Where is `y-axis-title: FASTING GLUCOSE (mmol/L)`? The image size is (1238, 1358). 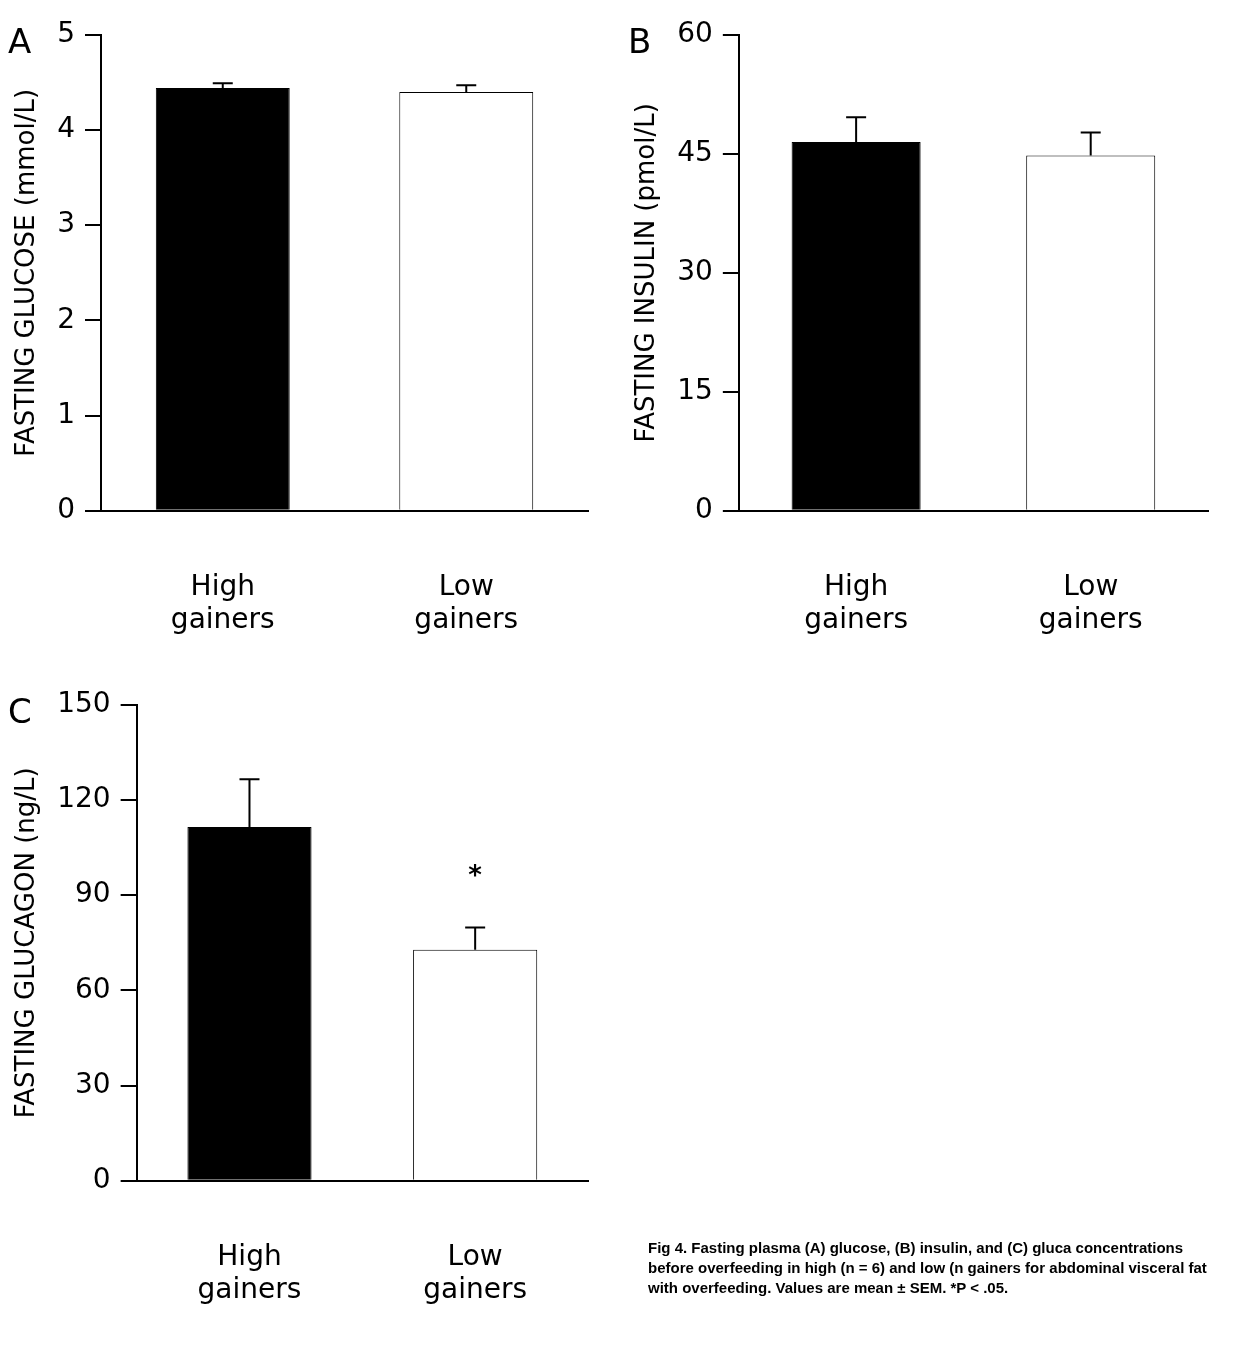
y-axis-title: FASTING GLUCOSE (mmol/L) is located at coordinates (25, 272).